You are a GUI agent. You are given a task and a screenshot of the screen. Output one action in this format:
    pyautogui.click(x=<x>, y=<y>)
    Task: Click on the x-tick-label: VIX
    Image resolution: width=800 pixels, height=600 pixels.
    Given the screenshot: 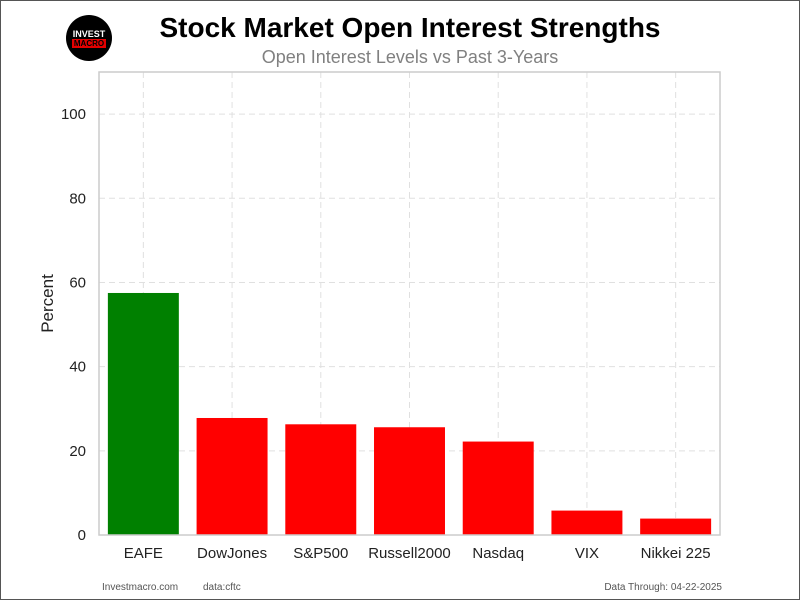 What is the action you would take?
    pyautogui.click(x=587, y=553)
    